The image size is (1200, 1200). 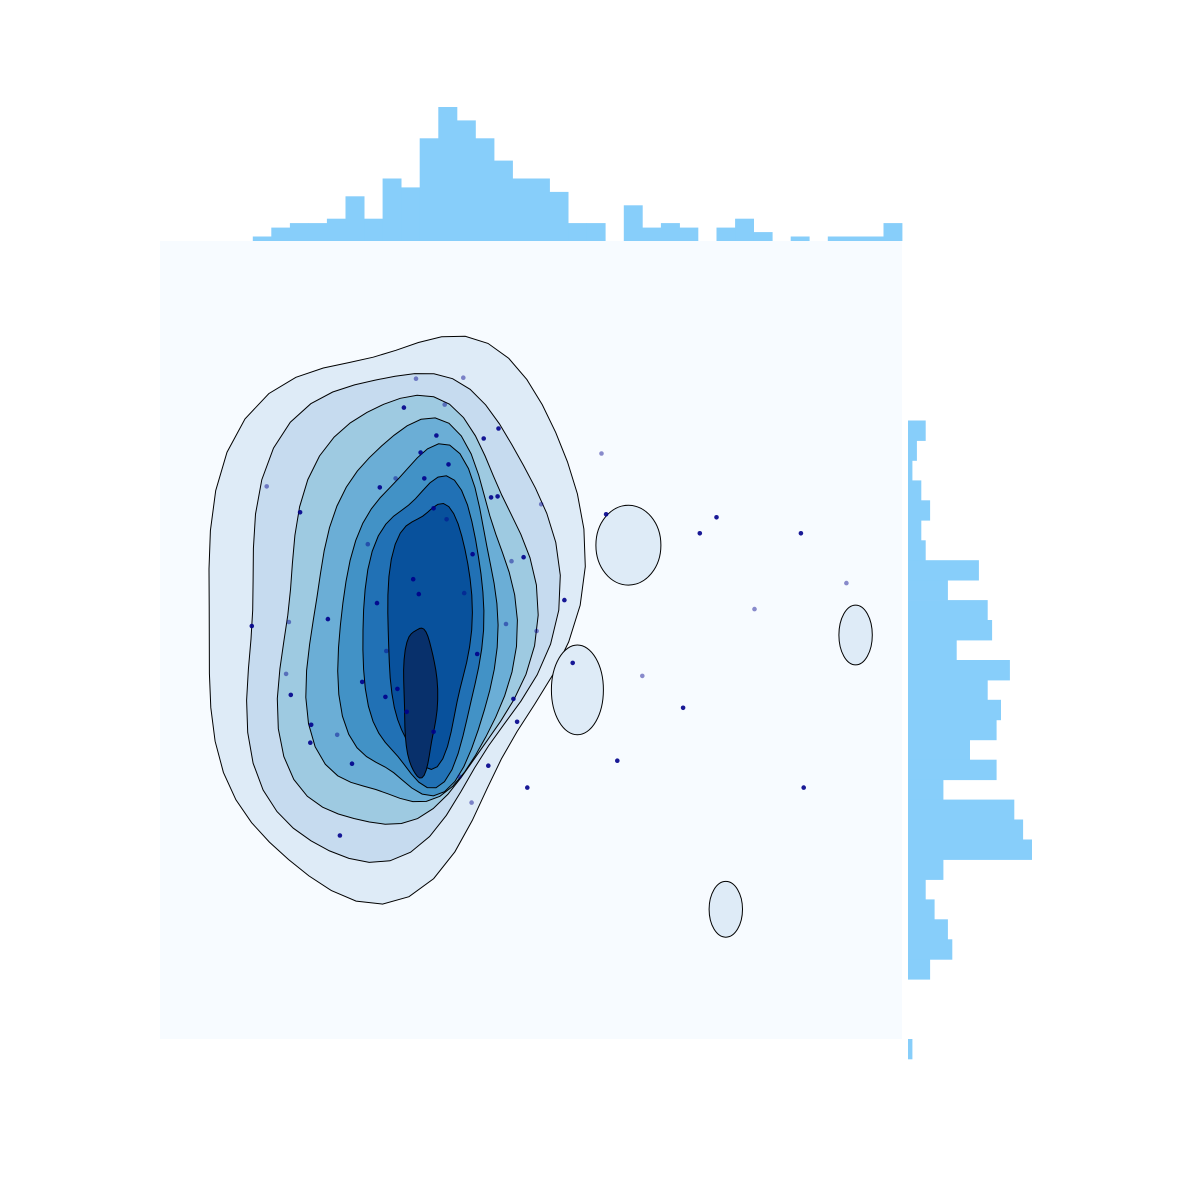 What do you see at coordinates (970, 740) in the screenshot?
I see `marginal-y-histogram` at bounding box center [970, 740].